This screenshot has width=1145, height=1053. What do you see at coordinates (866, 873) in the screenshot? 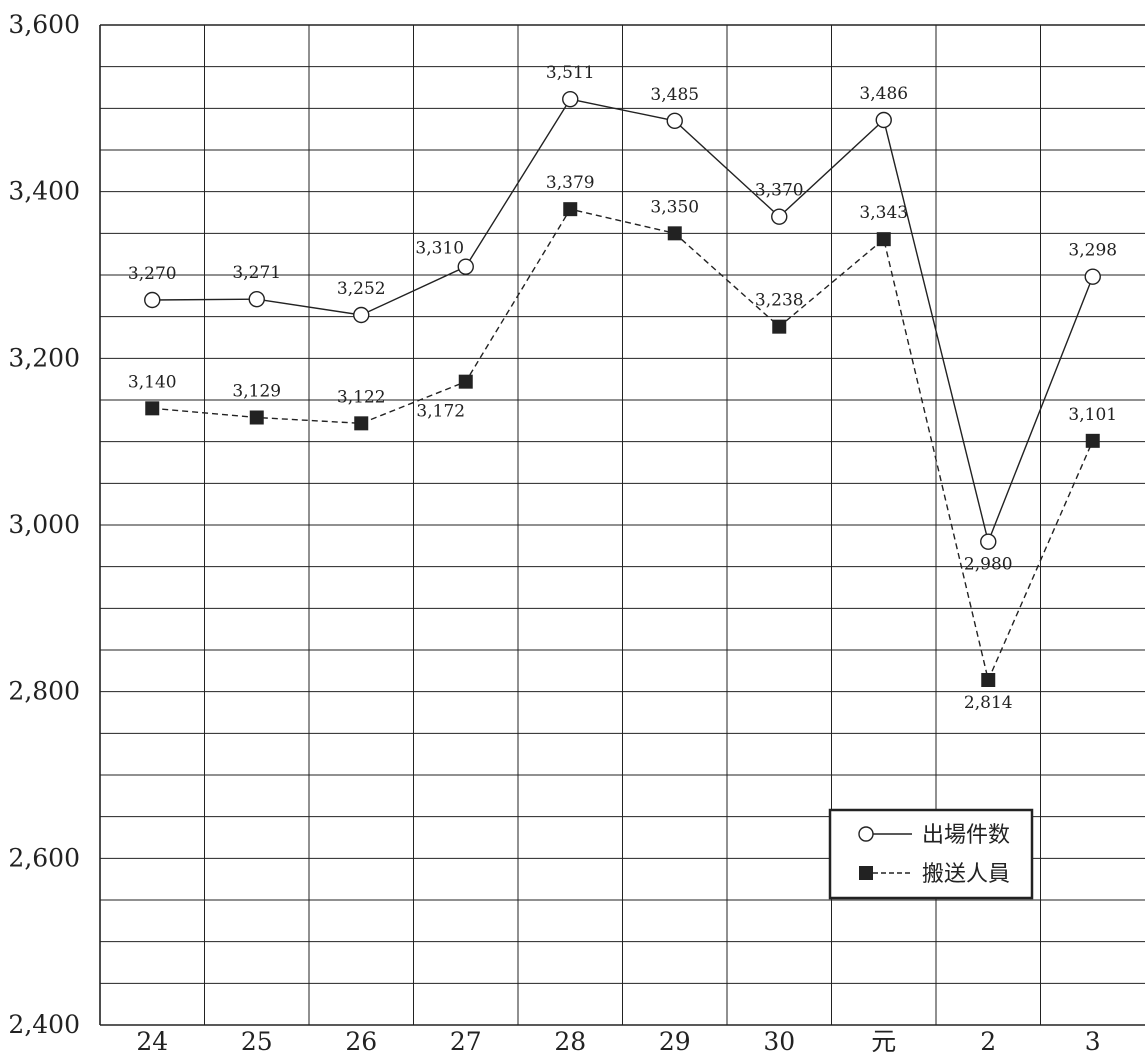
I see `legend-square-marker` at bounding box center [866, 873].